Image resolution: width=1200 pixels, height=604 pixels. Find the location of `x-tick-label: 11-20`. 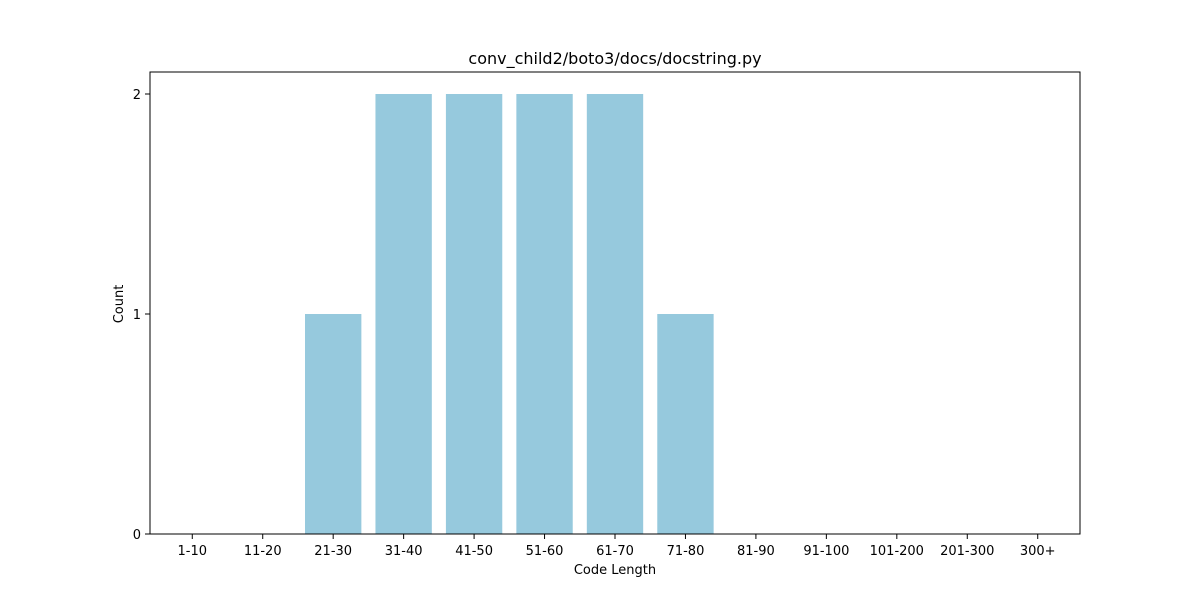

x-tick-label: 11-20 is located at coordinates (263, 551).